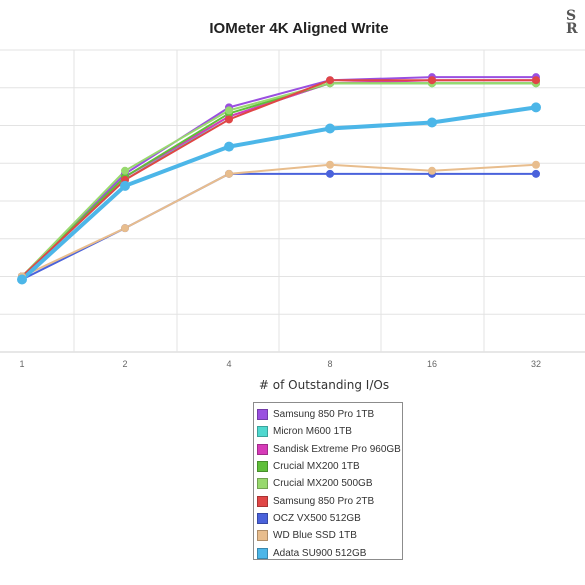  What do you see at coordinates (536, 364) in the screenshot?
I see `x-tick-label: 32` at bounding box center [536, 364].